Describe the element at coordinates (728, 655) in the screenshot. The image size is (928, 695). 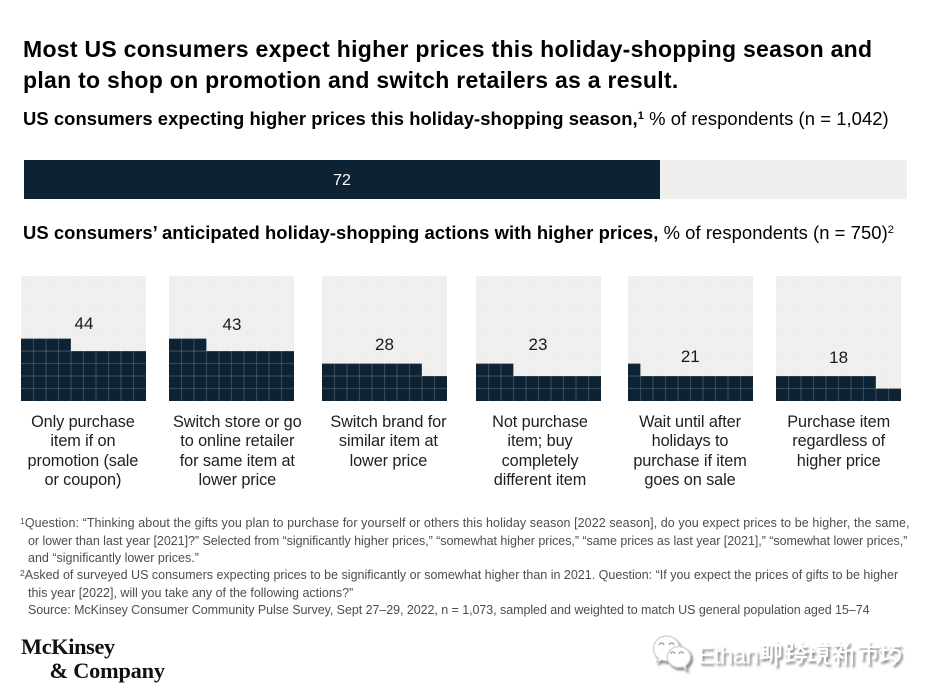
I see `svg-text: Ethan` at that location.